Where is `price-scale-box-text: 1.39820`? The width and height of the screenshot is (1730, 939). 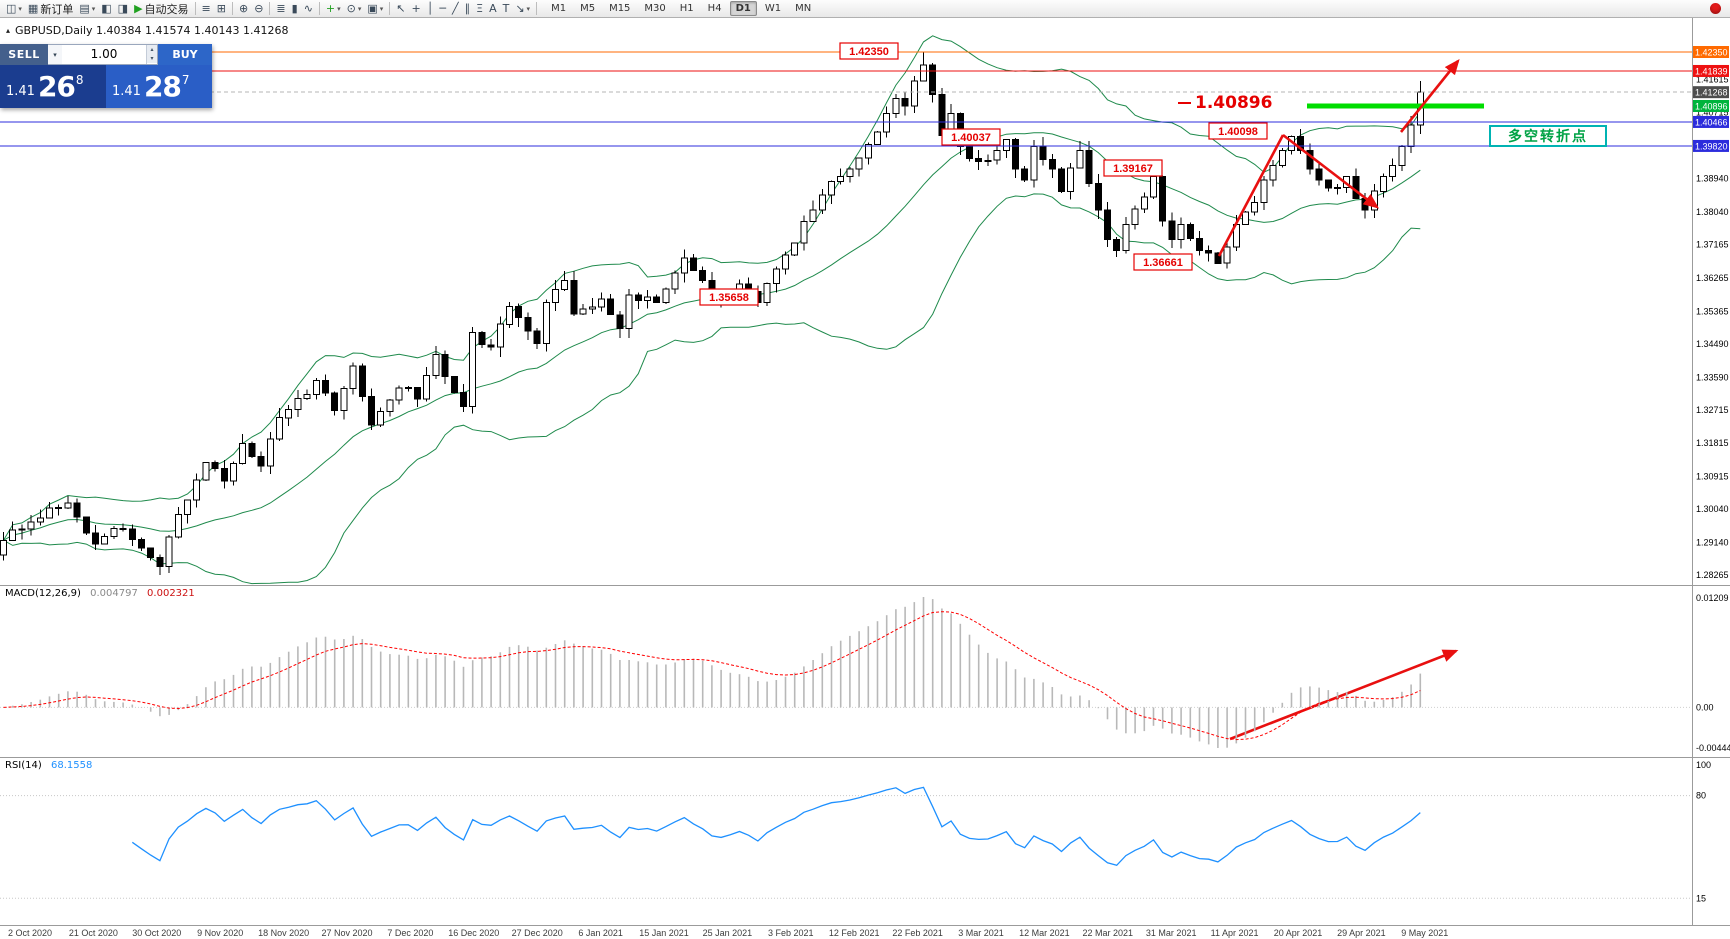 price-scale-box-text: 1.39820 is located at coordinates (1711, 146).